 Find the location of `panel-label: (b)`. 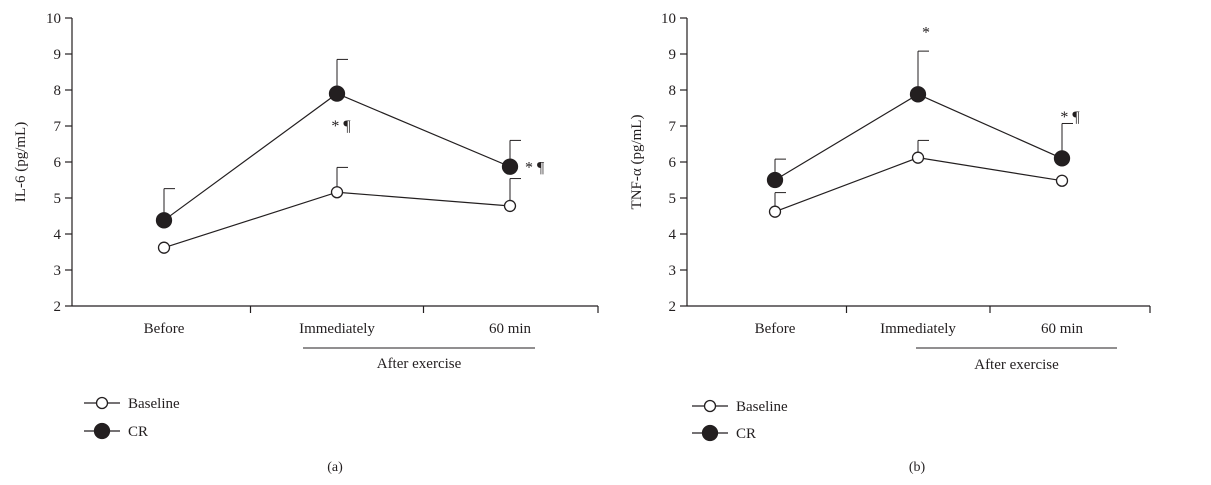

panel-label: (b) is located at coordinates (917, 467).